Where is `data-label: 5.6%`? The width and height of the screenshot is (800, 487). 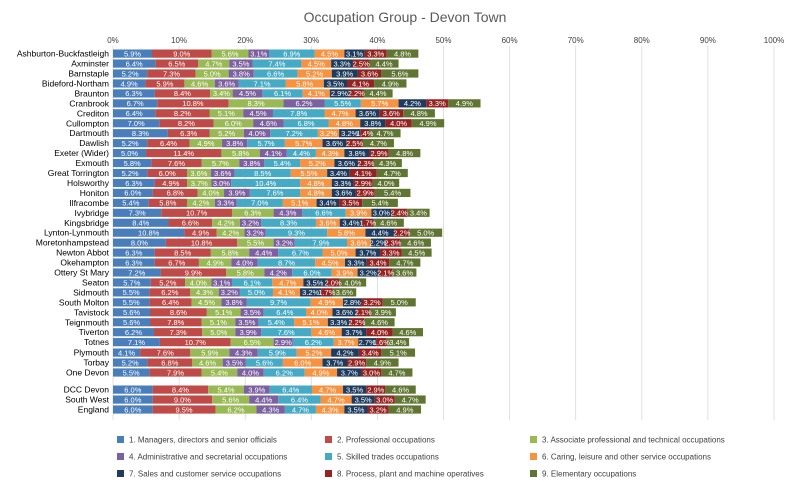 data-label: 5.6% is located at coordinates (399, 73).